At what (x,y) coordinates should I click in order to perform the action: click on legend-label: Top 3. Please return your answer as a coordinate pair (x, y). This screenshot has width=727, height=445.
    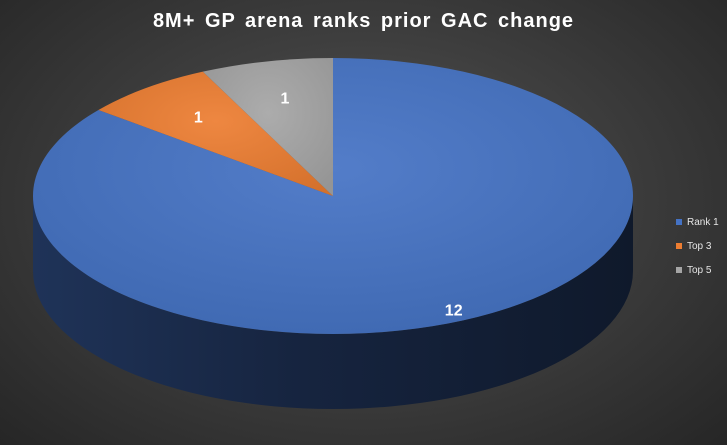
    Looking at the image, I should click on (699, 246).